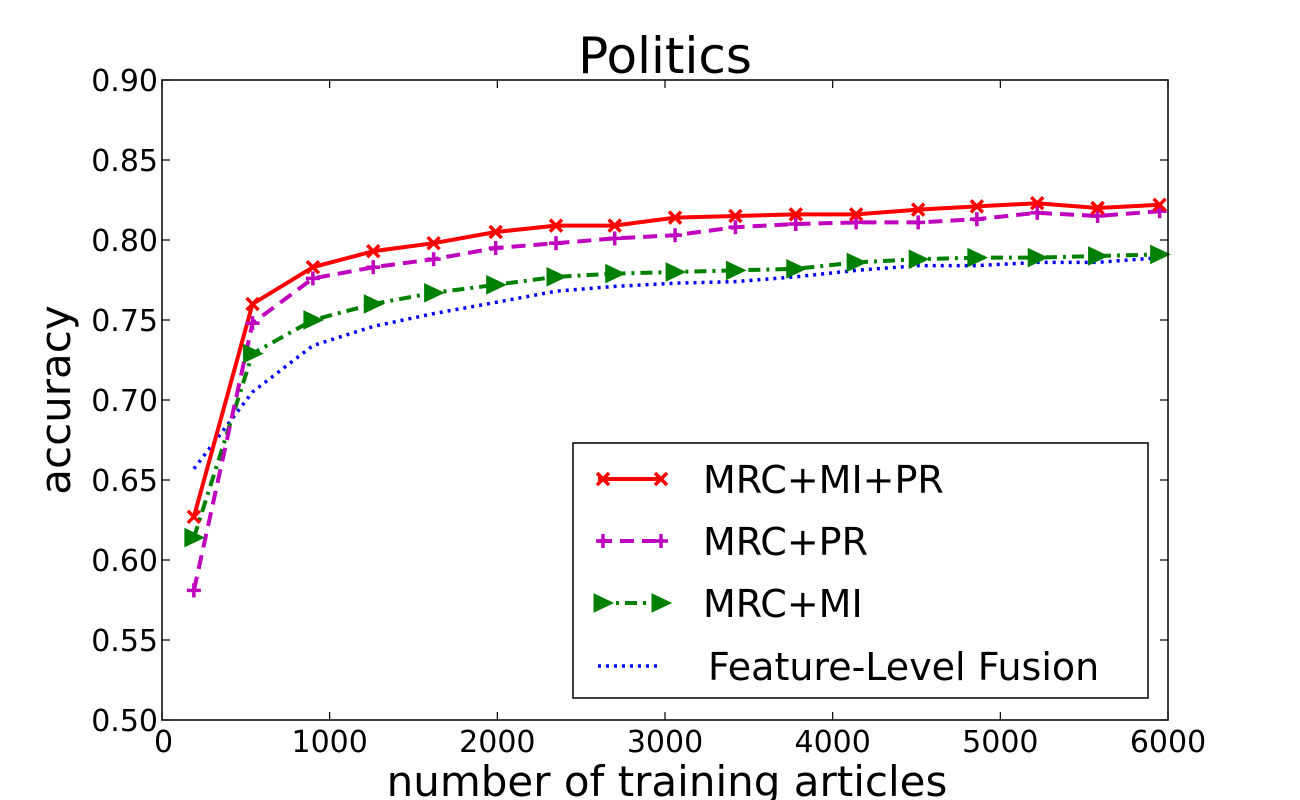 Image resolution: width=1300 pixels, height=800 pixels. Describe the element at coordinates (124, 721) in the screenshot. I see `y-tick-label: 0.50` at that location.